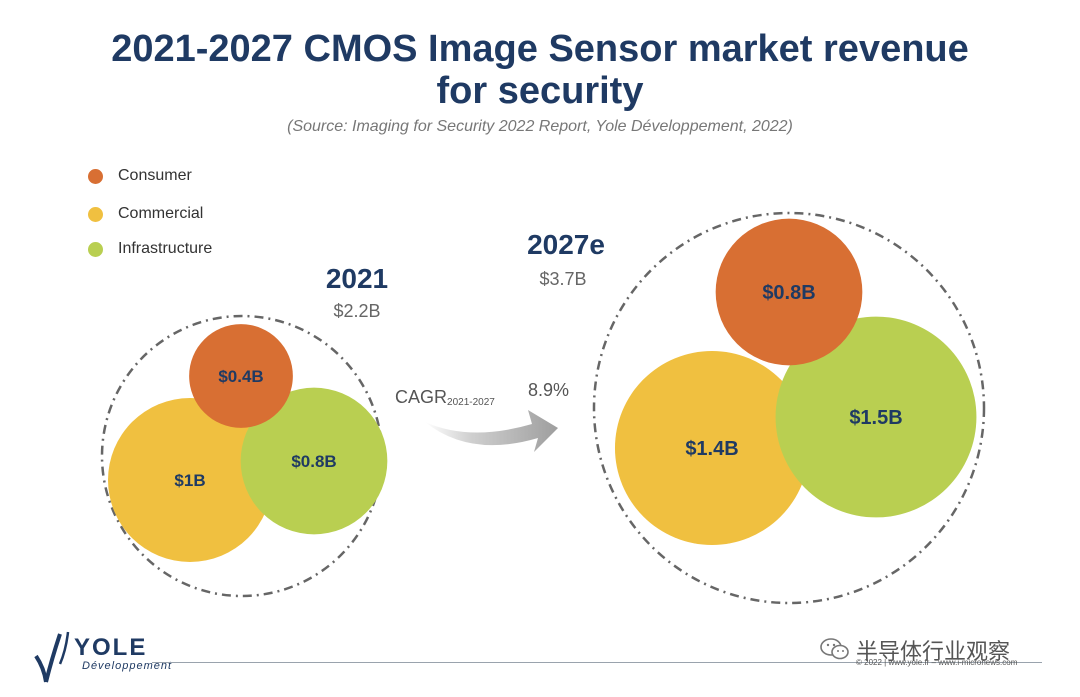 This screenshot has height=697, width=1080. What do you see at coordinates (491, 431) in the screenshot?
I see `cagr-arrow` at bounding box center [491, 431].